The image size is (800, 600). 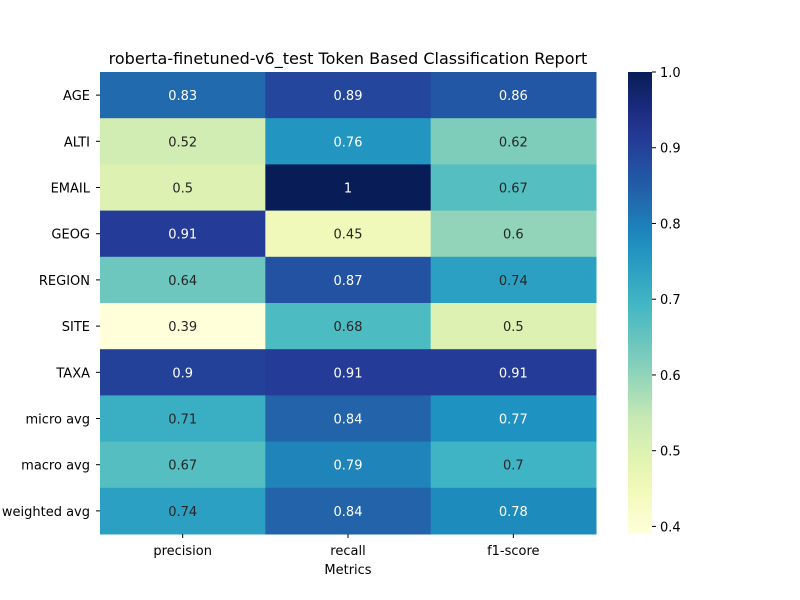 I want to click on cell-value-label: 0.83, so click(x=182, y=96).